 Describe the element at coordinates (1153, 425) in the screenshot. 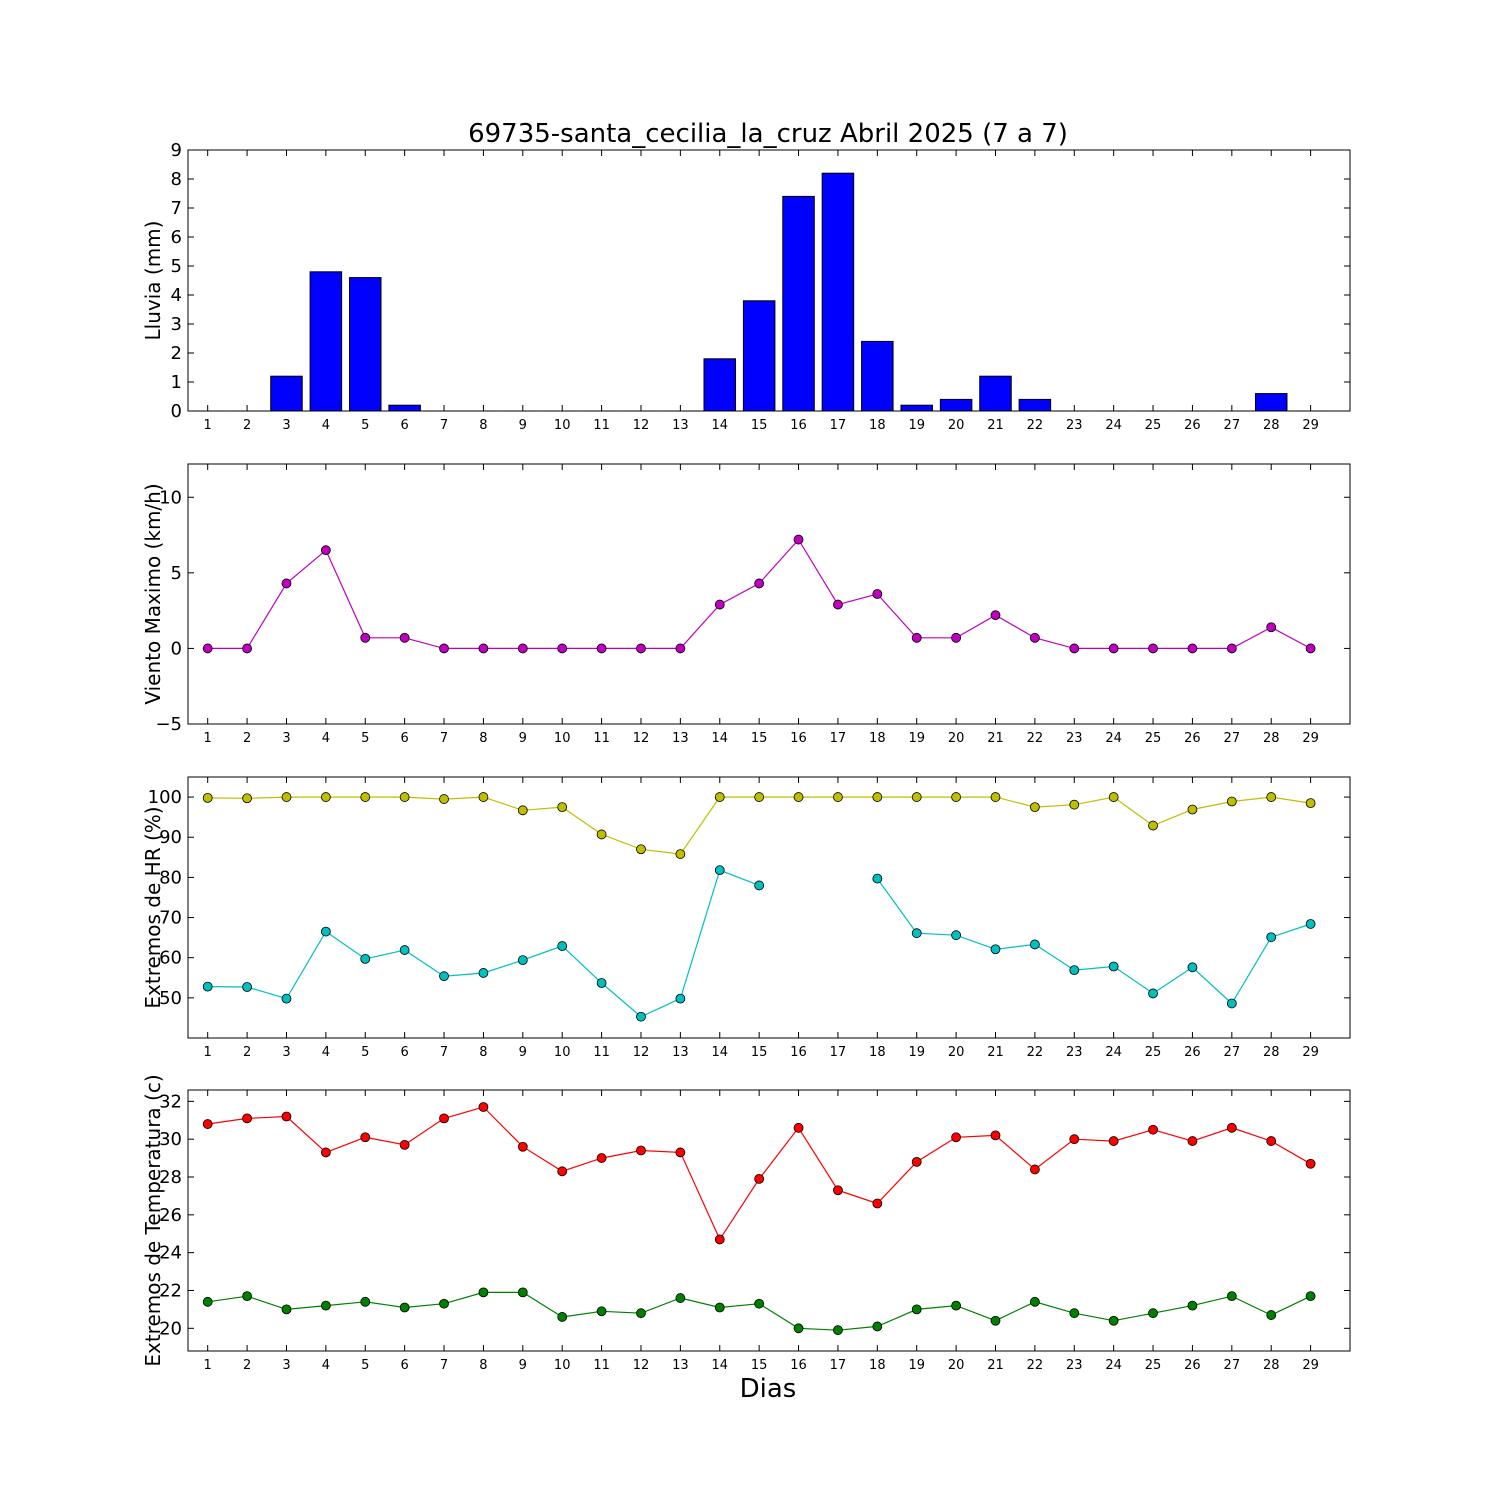

I see `x-tick-label: 25` at that location.